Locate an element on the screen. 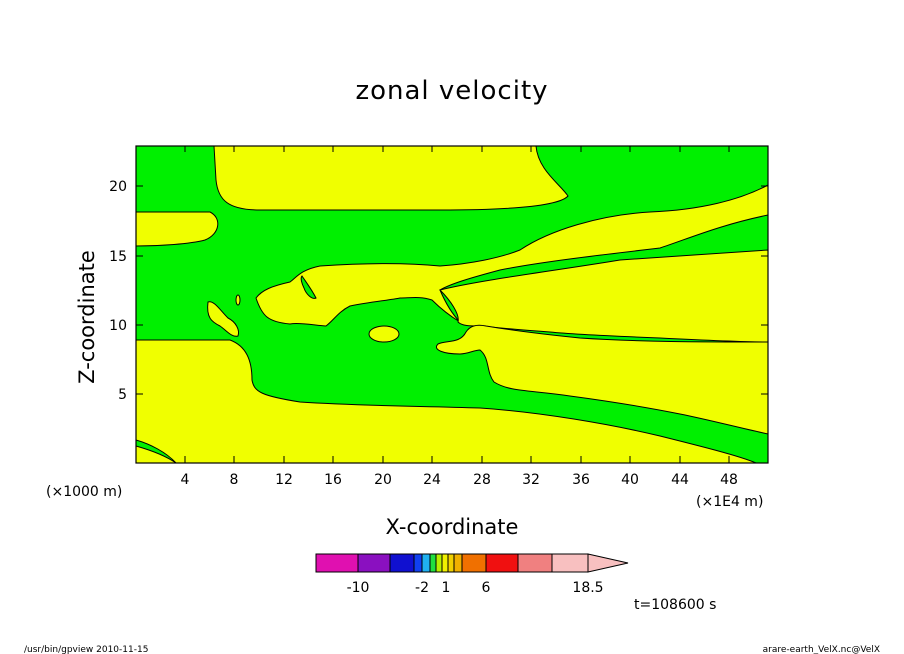  colorbar-label: 6 is located at coordinates (486, 588).